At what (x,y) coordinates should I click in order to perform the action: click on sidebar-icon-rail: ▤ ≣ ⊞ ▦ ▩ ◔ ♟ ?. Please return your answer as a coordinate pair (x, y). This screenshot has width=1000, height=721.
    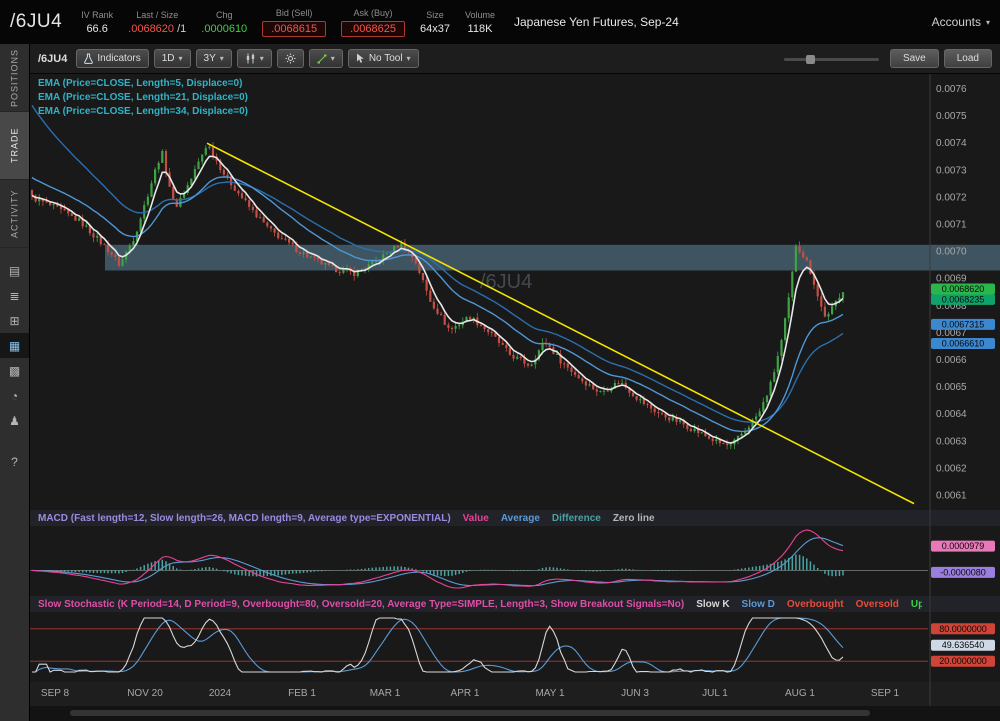
    Looking at the image, I should click on (14, 366).